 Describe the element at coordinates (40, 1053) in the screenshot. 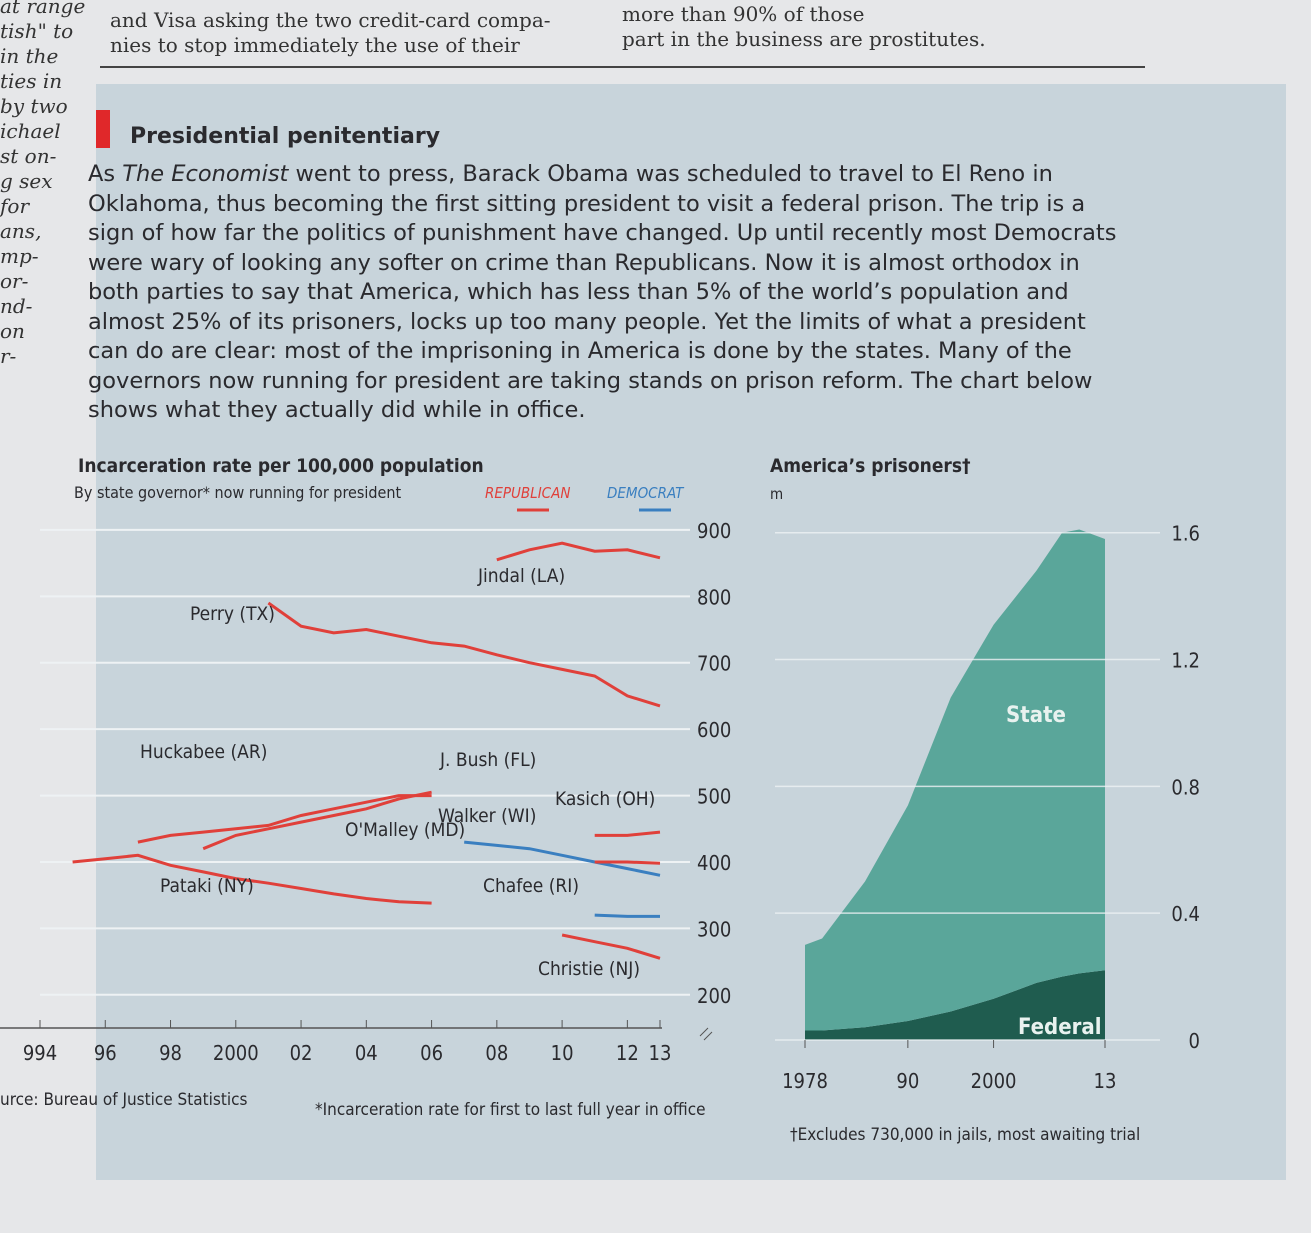

I see `x-tick-label: 994` at that location.